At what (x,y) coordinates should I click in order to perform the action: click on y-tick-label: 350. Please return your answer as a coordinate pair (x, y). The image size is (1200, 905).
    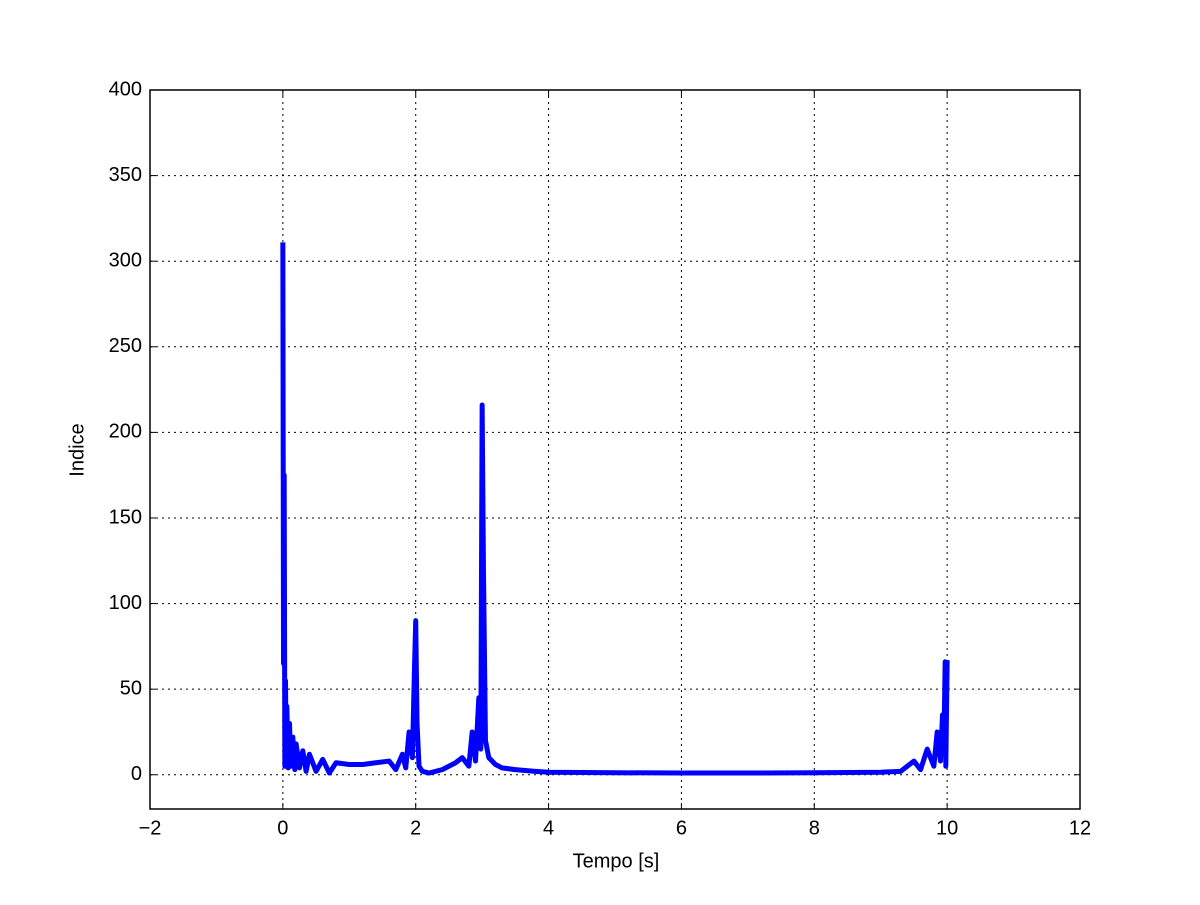
    Looking at the image, I should click on (125, 175).